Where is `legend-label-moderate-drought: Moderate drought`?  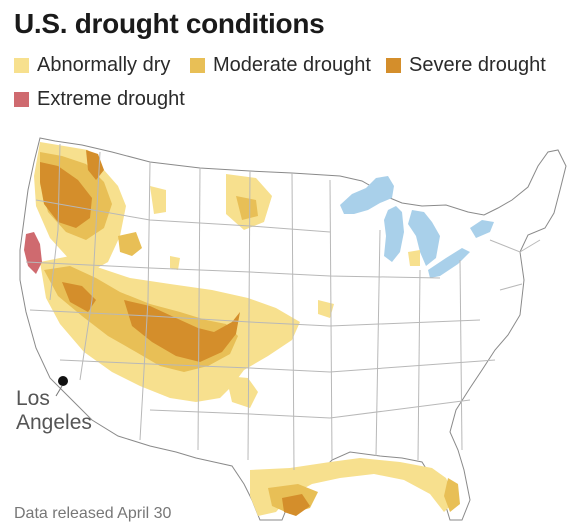 legend-label-moderate-drought: Moderate drought is located at coordinates (292, 65).